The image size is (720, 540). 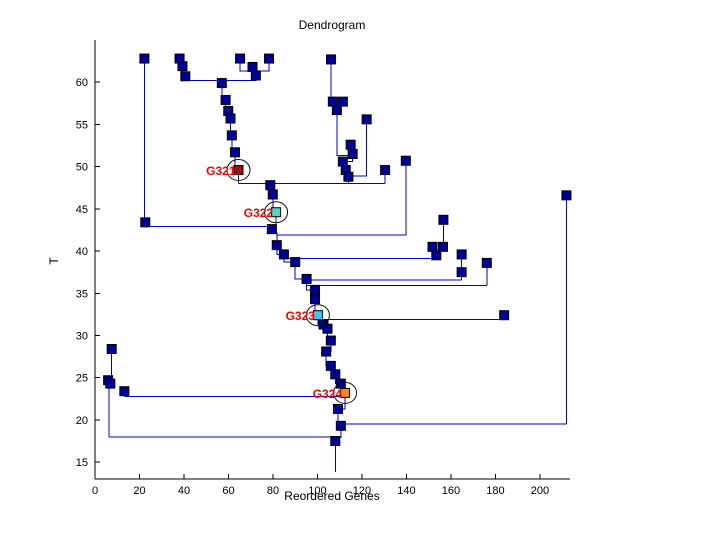 What do you see at coordinates (406, 491) in the screenshot?
I see `x-tick-label: 140` at bounding box center [406, 491].